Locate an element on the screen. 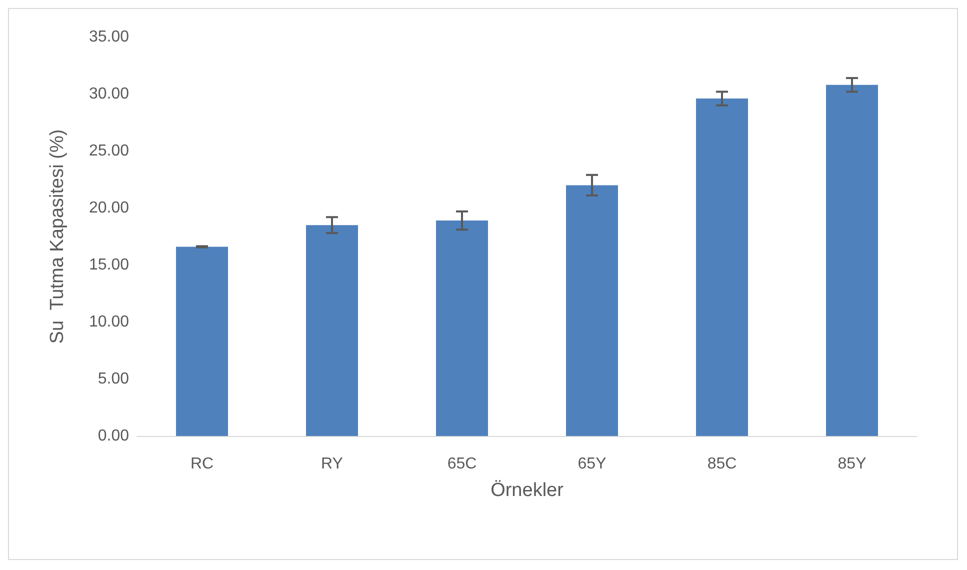 The image size is (967, 570). x-tick-label: 65Y is located at coordinates (592, 464).